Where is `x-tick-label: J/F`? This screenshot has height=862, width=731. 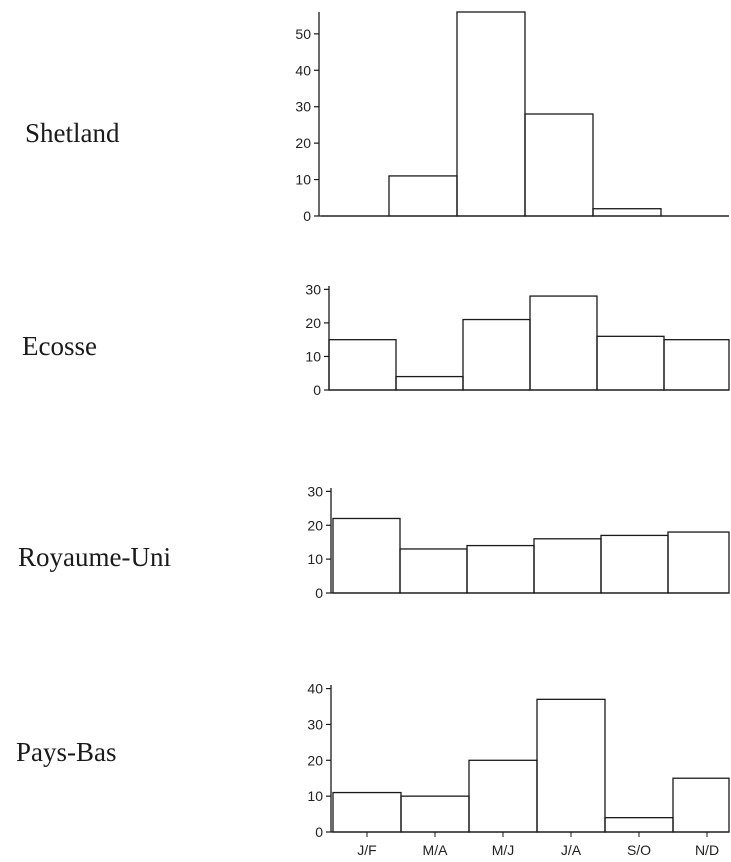 x-tick-label: J/F is located at coordinates (366, 850).